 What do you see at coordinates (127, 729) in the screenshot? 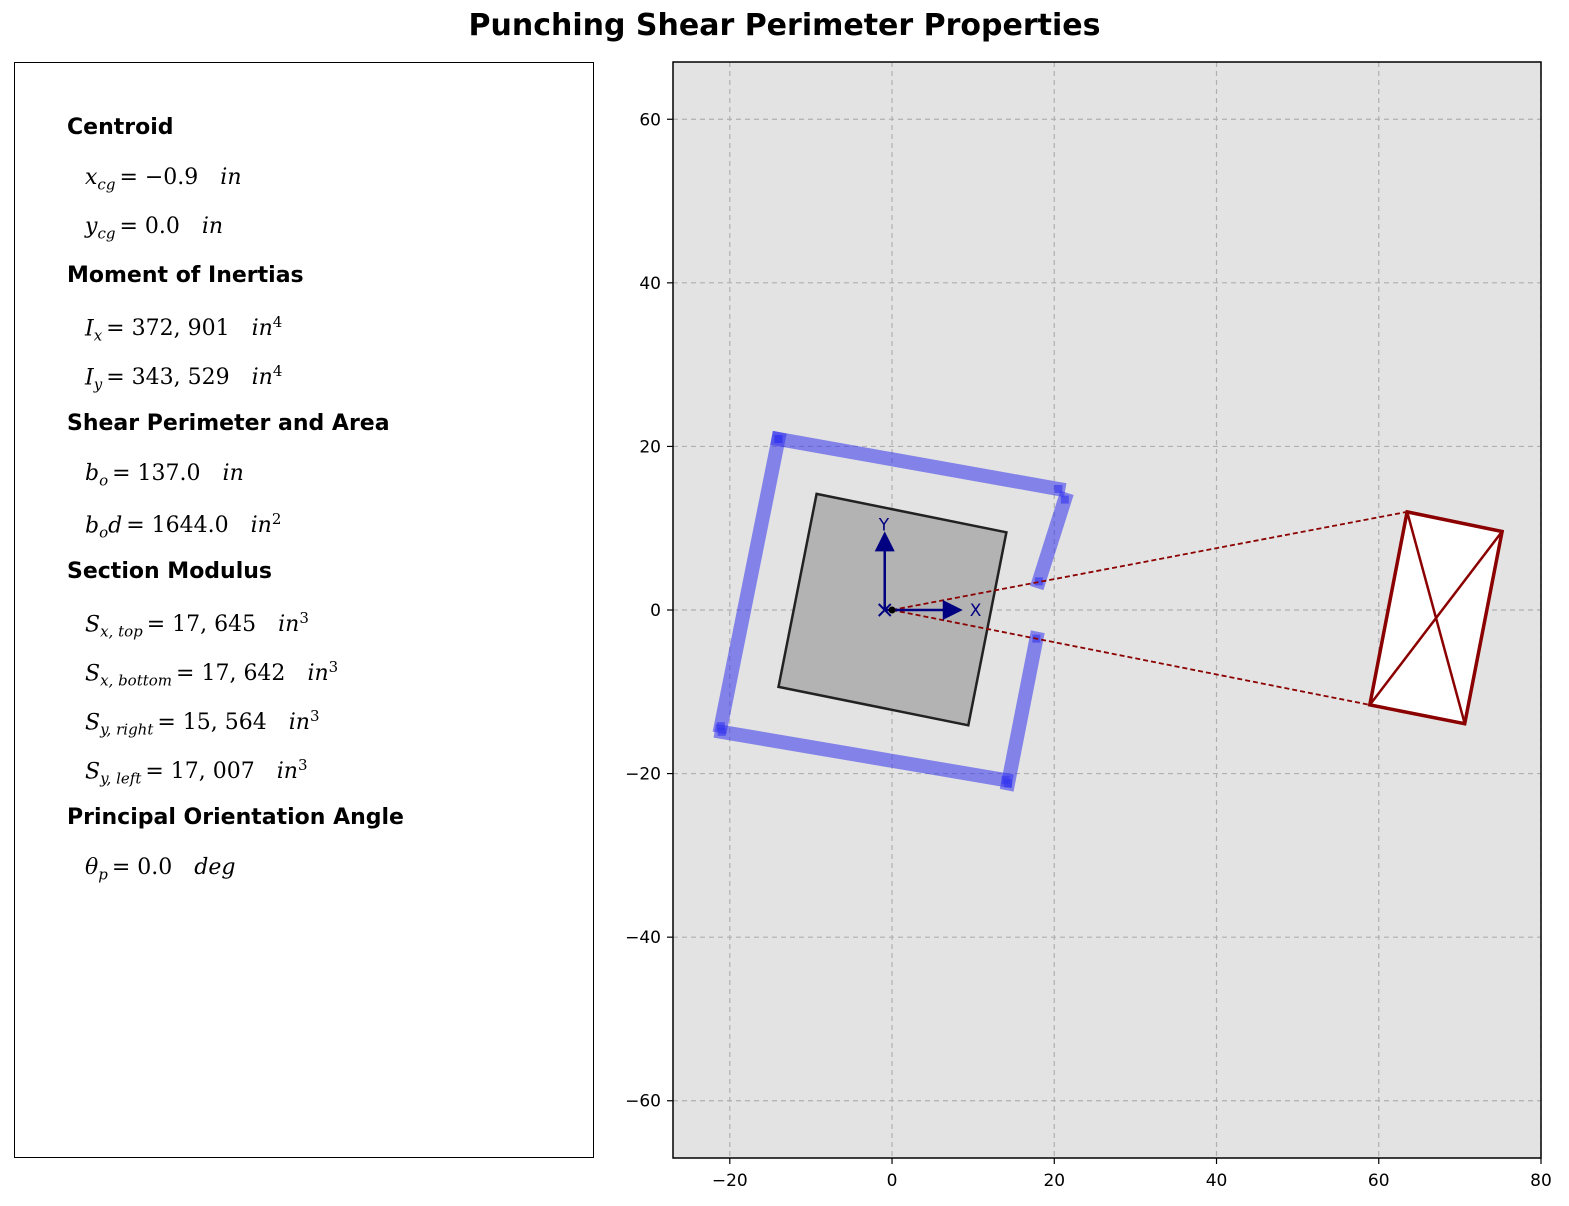
I see `property-sub: y, right` at bounding box center [127, 729].